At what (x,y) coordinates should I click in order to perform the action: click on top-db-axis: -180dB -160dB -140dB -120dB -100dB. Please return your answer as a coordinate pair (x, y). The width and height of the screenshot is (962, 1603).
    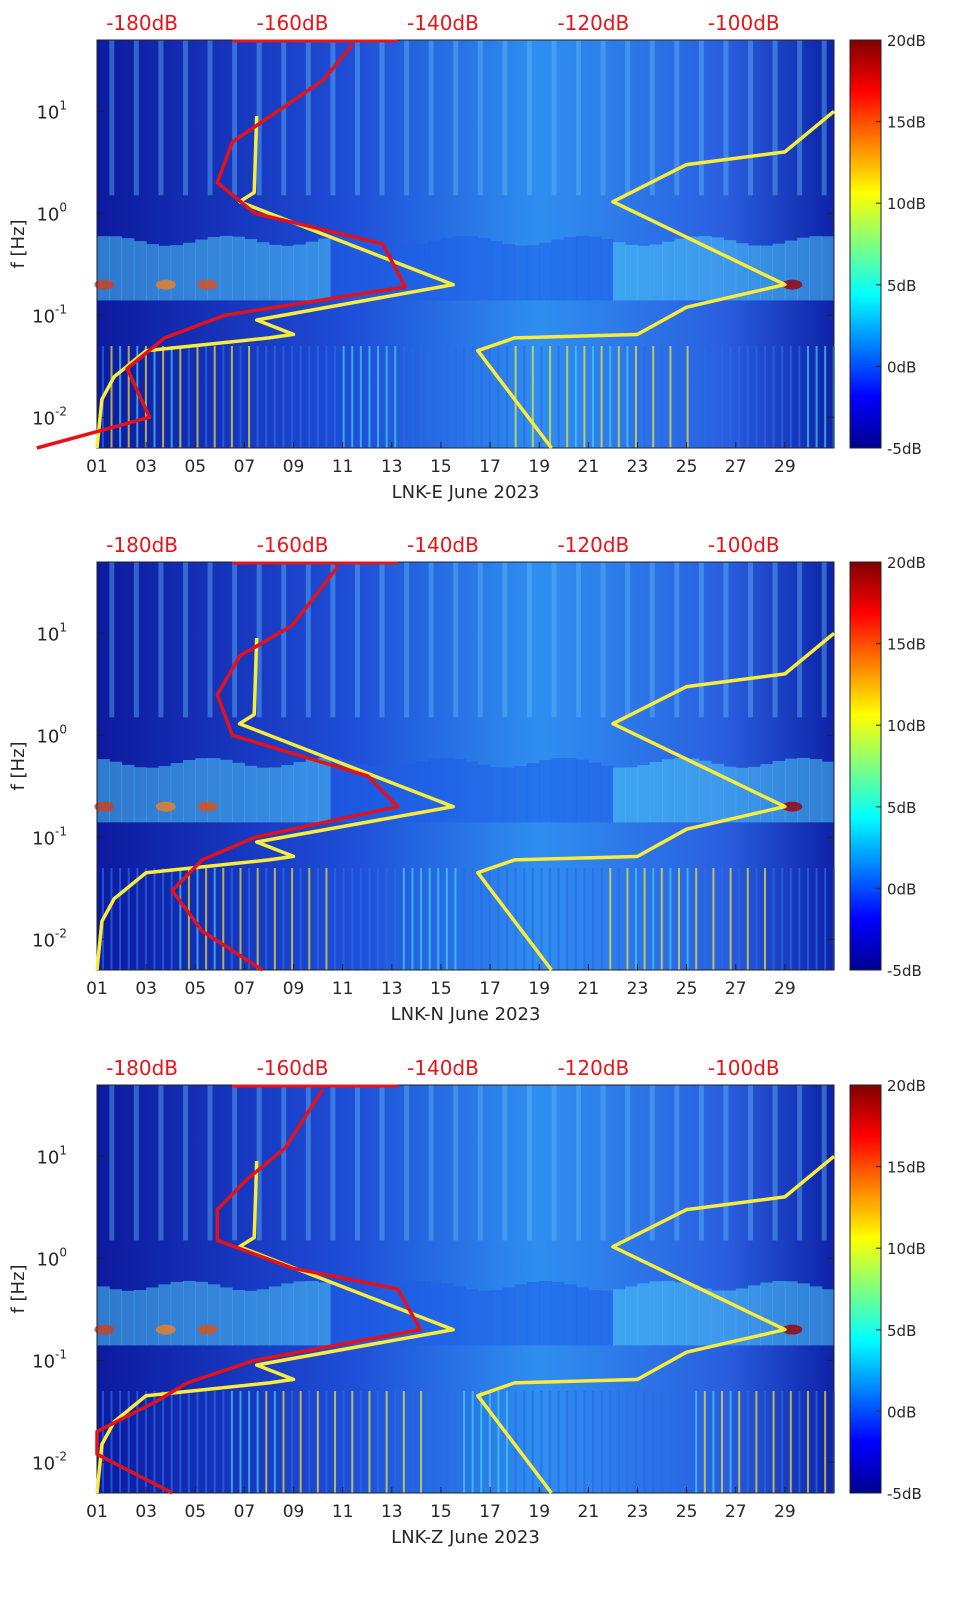
    Looking at the image, I should click on (442, 1068).